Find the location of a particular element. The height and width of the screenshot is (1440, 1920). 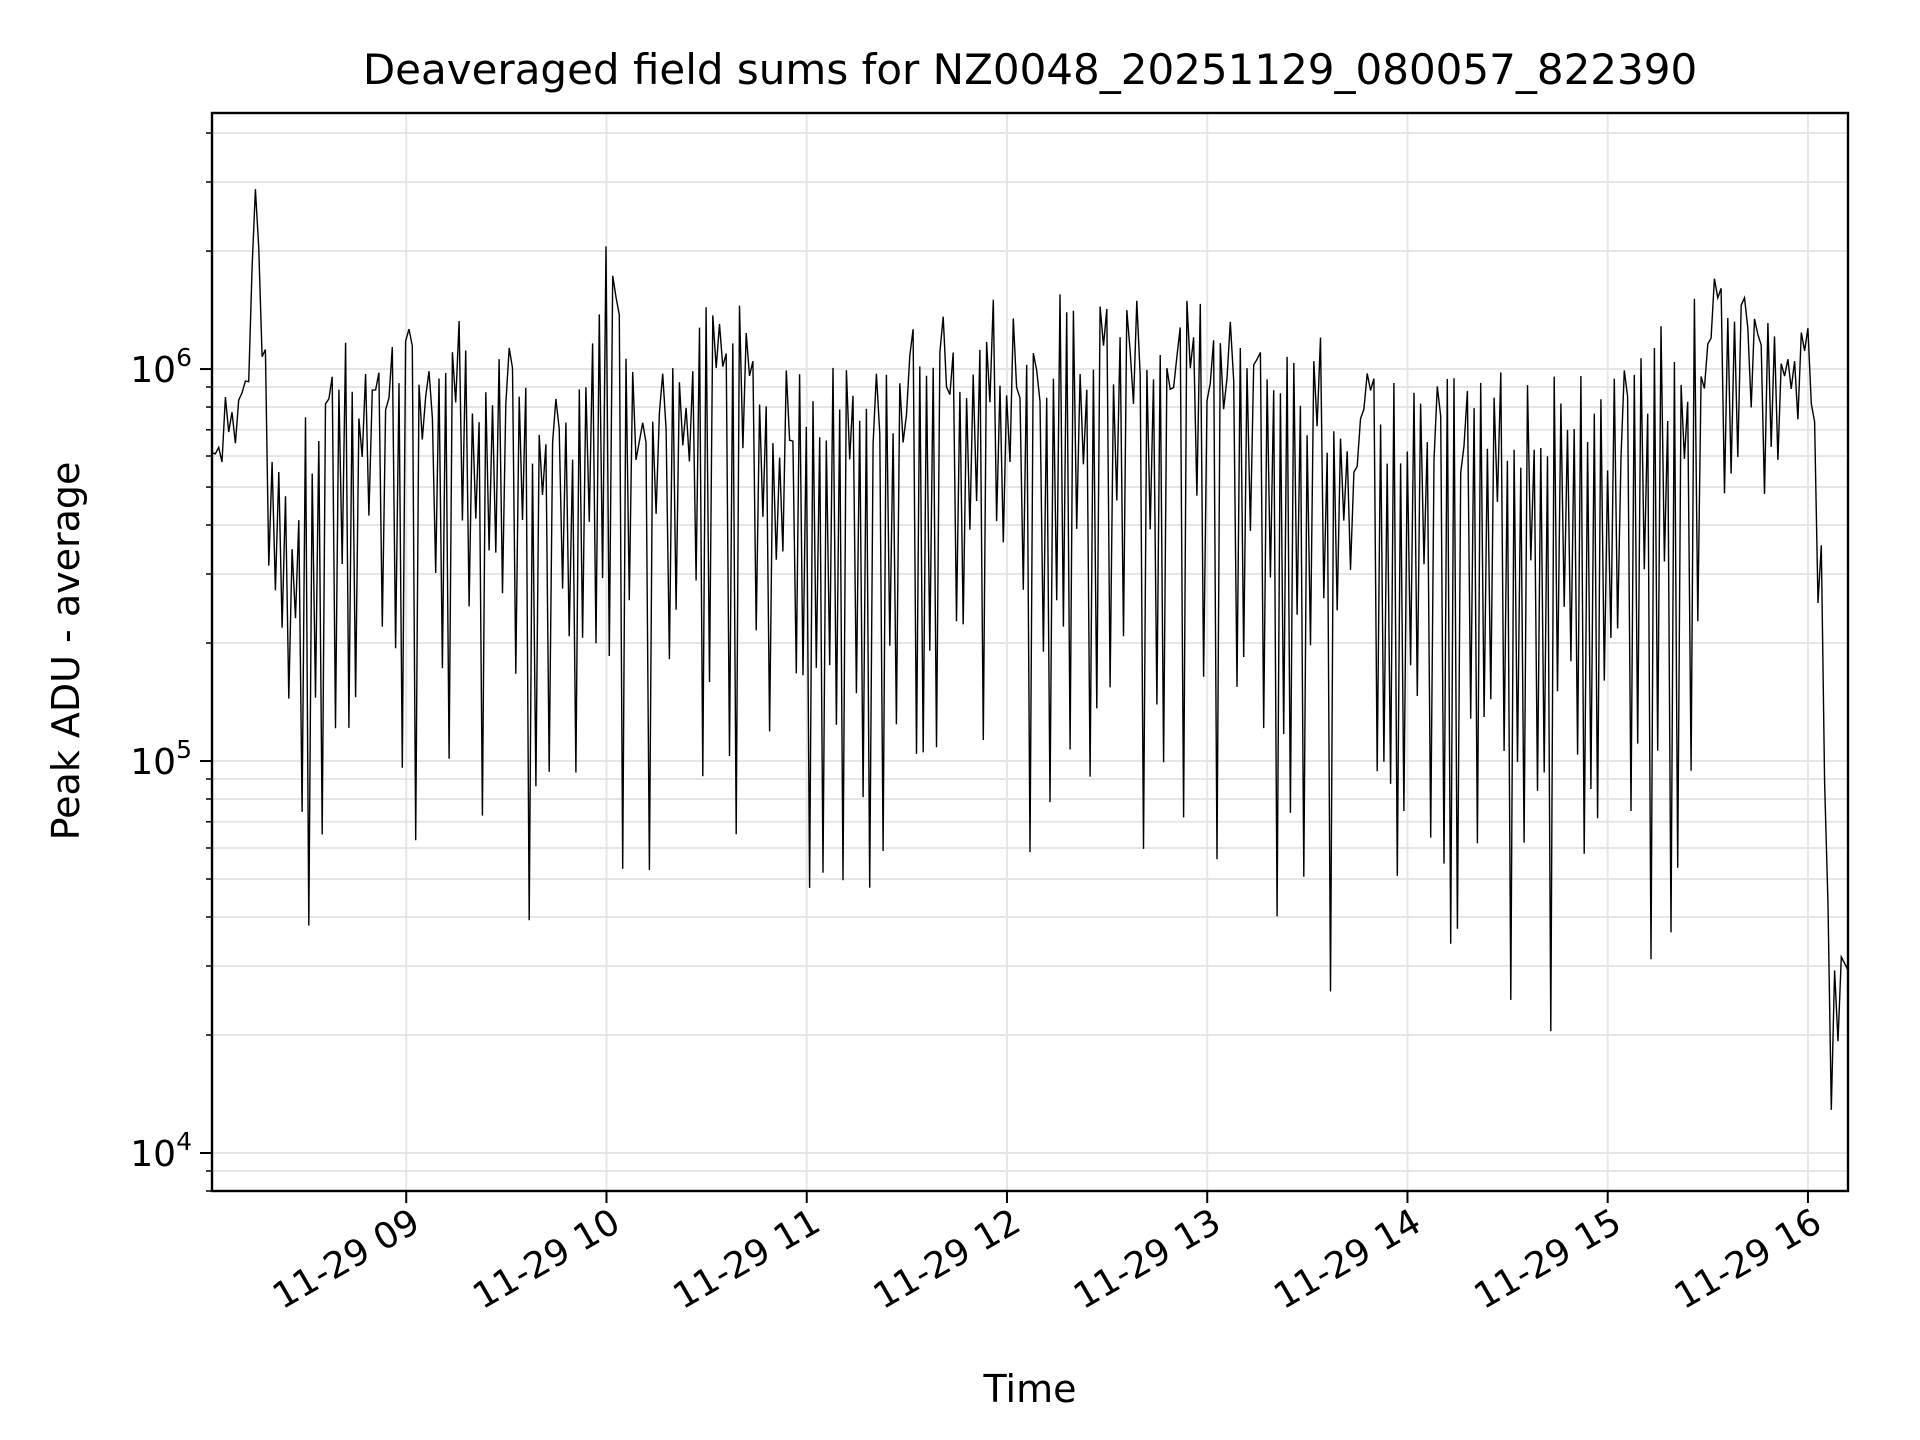

y-tick-exponent: 5 is located at coordinates (184, 749).